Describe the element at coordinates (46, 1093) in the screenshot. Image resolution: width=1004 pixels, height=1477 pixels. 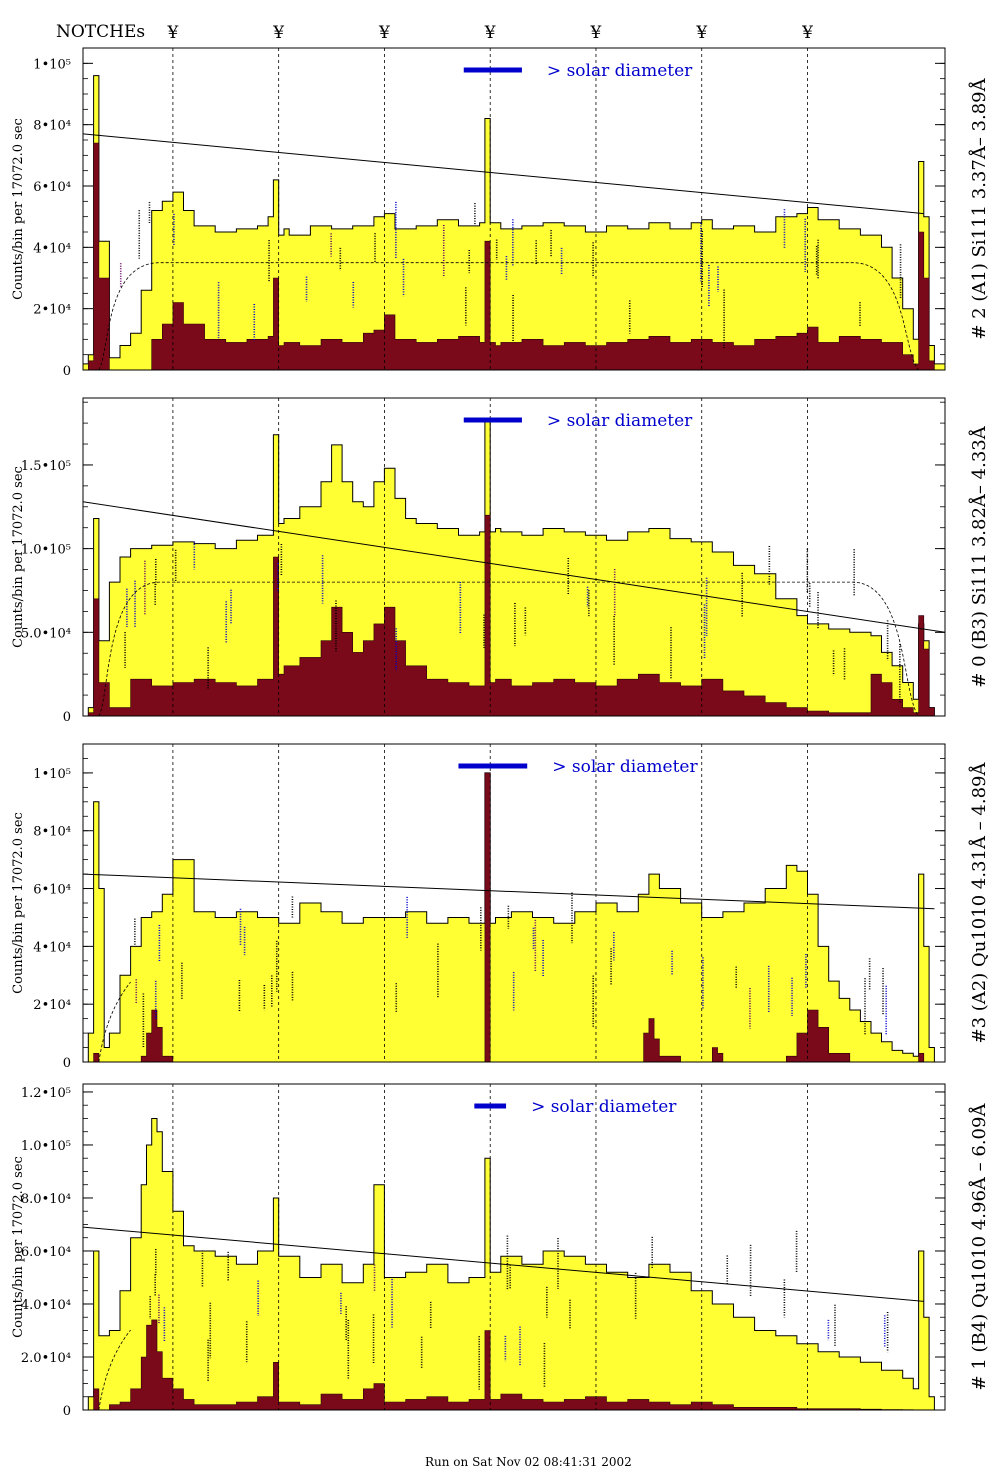
I see `y-tick-label: 1.2•10⁵` at that location.